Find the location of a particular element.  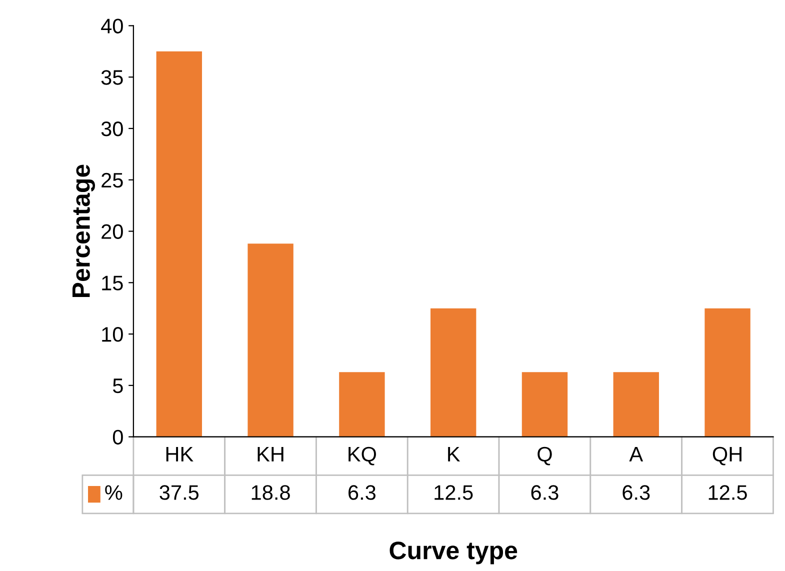

x-tick-label: A is located at coordinates (636, 454).